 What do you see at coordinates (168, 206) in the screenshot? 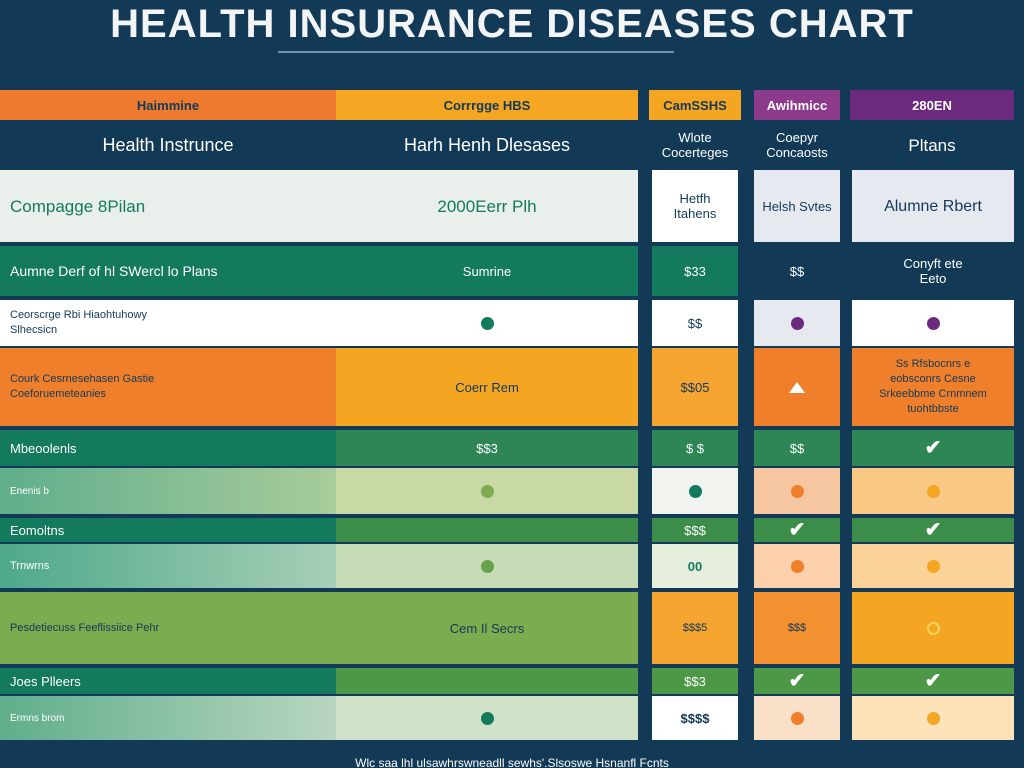
I see `row1-label: Compagge 8Pilan` at bounding box center [168, 206].